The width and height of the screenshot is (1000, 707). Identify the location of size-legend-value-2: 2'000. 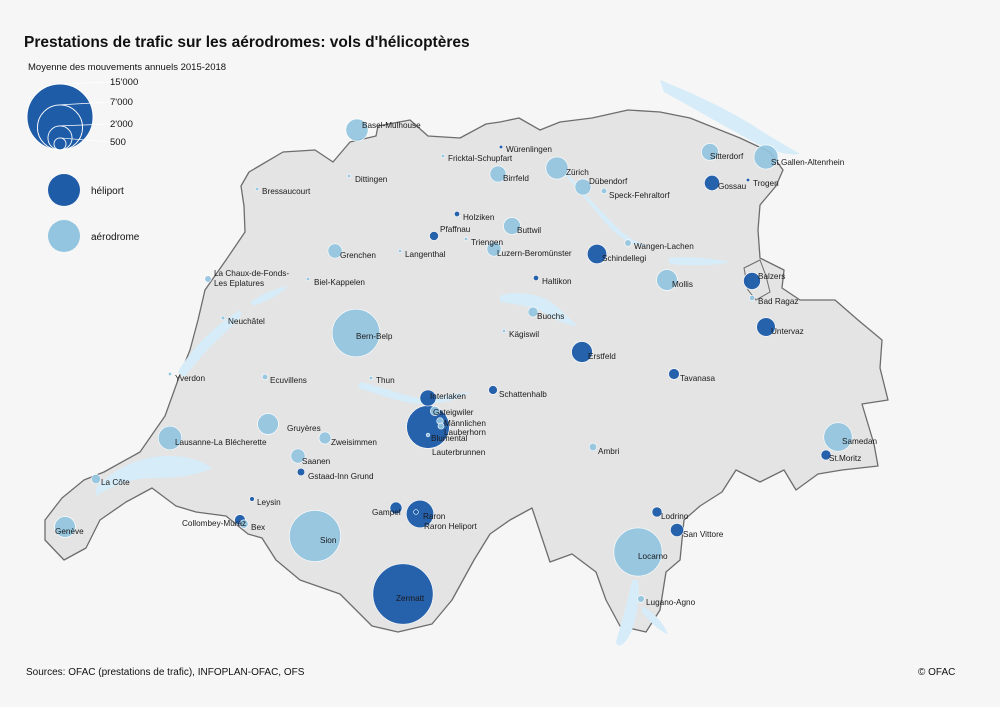
(121, 124).